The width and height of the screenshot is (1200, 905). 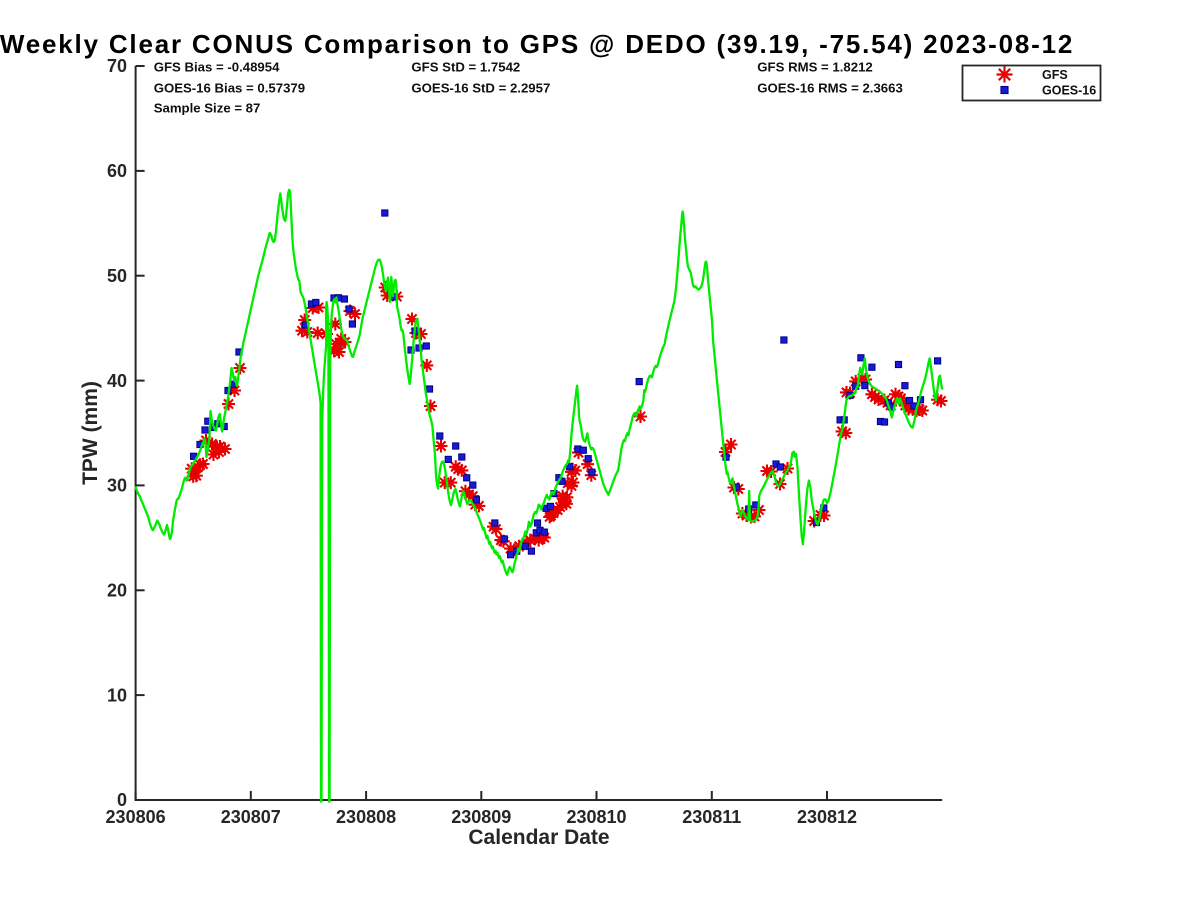 What do you see at coordinates (136, 817) in the screenshot?
I see `svg-text: 230806` at bounding box center [136, 817].